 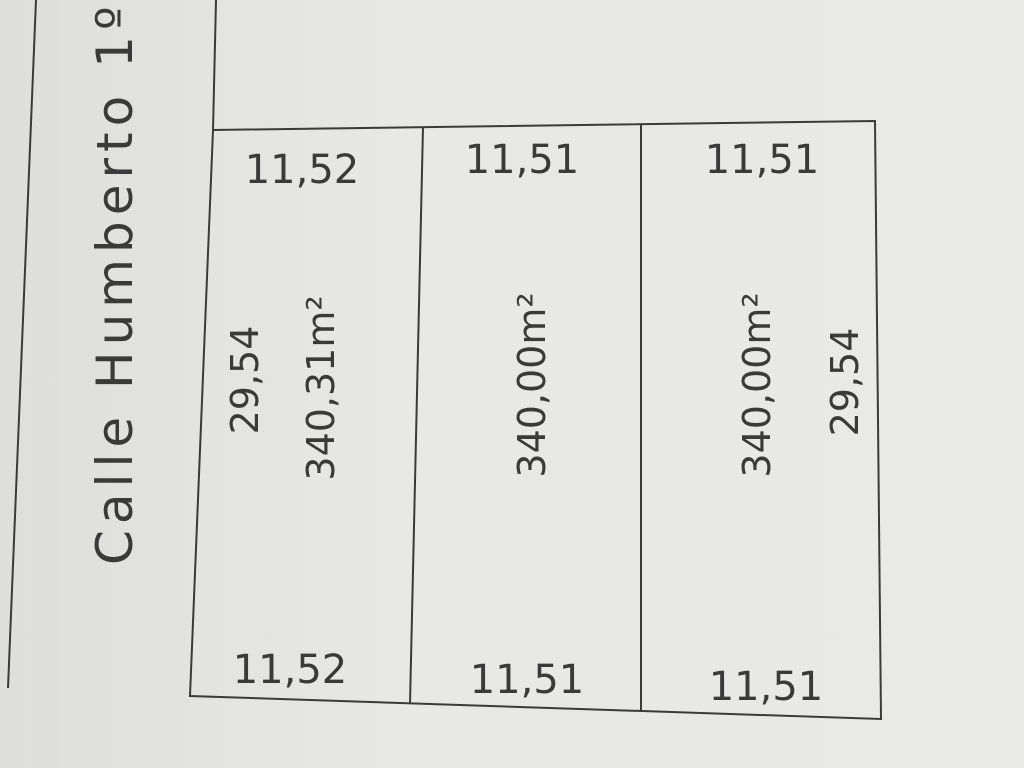 What do you see at coordinates (532, 384) in the screenshot?
I see `lot2-area: 340,00m²` at bounding box center [532, 384].